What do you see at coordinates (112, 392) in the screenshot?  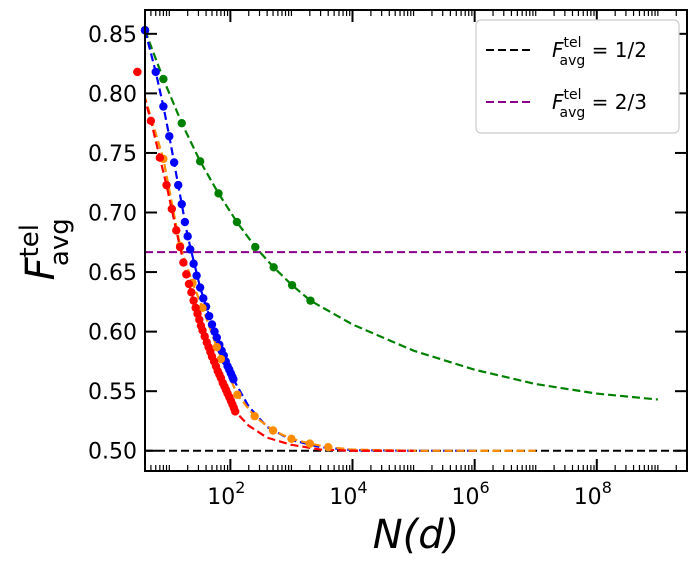 I see `y-tick-label: 0.55` at bounding box center [112, 392].